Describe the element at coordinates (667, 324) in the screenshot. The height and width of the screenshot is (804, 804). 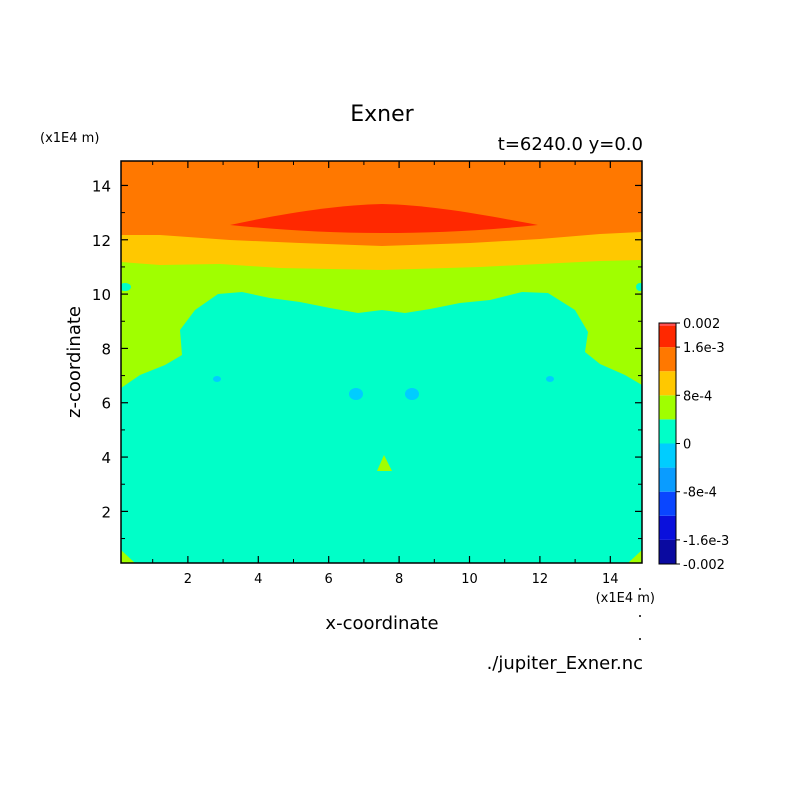
I see `colorbar-top-cap` at that location.